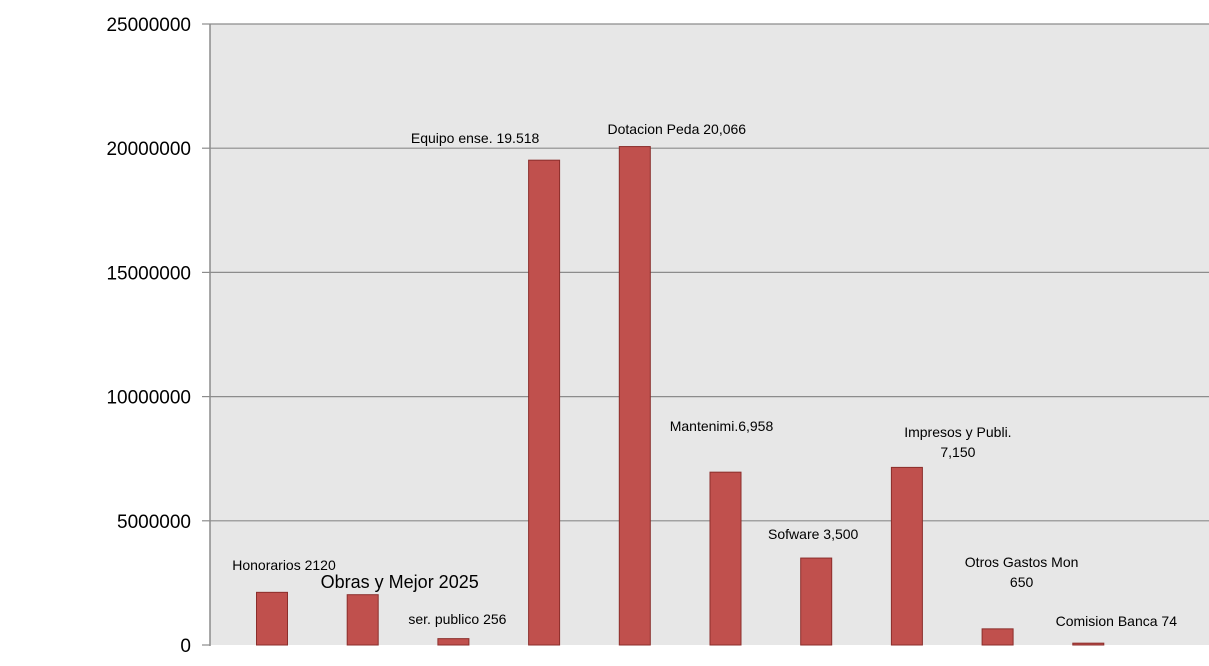 This screenshot has width=1209, height=666. What do you see at coordinates (154, 522) in the screenshot?
I see `y-tick-label: 5000000` at bounding box center [154, 522].